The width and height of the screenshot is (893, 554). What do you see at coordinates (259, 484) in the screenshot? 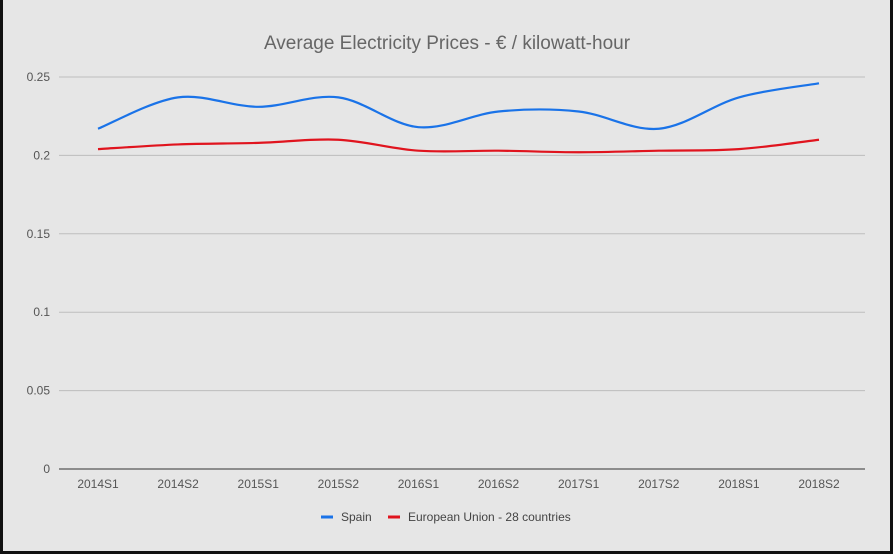
I see `x-tick-label: 2015S1` at bounding box center [259, 484].